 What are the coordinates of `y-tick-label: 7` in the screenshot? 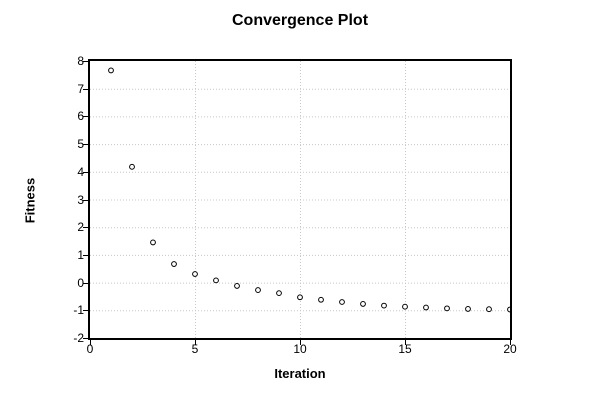 It's located at (80, 88).